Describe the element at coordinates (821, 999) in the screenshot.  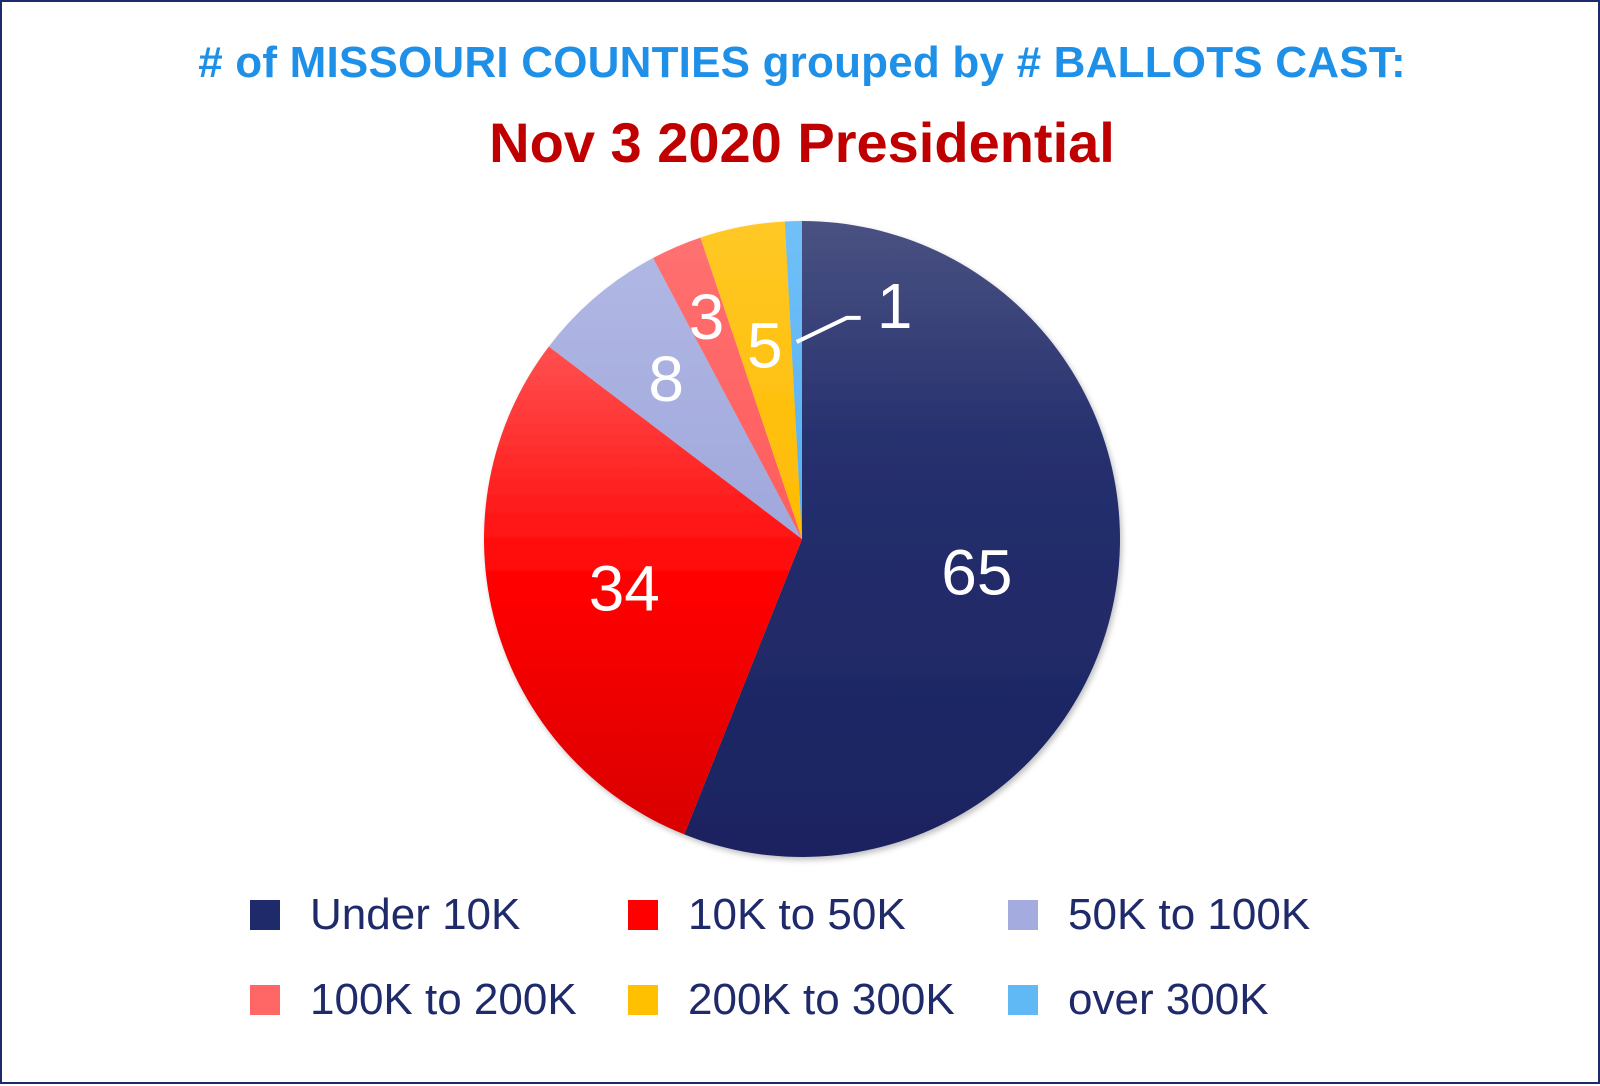
I see `legend-label: 200K to 300K` at that location.